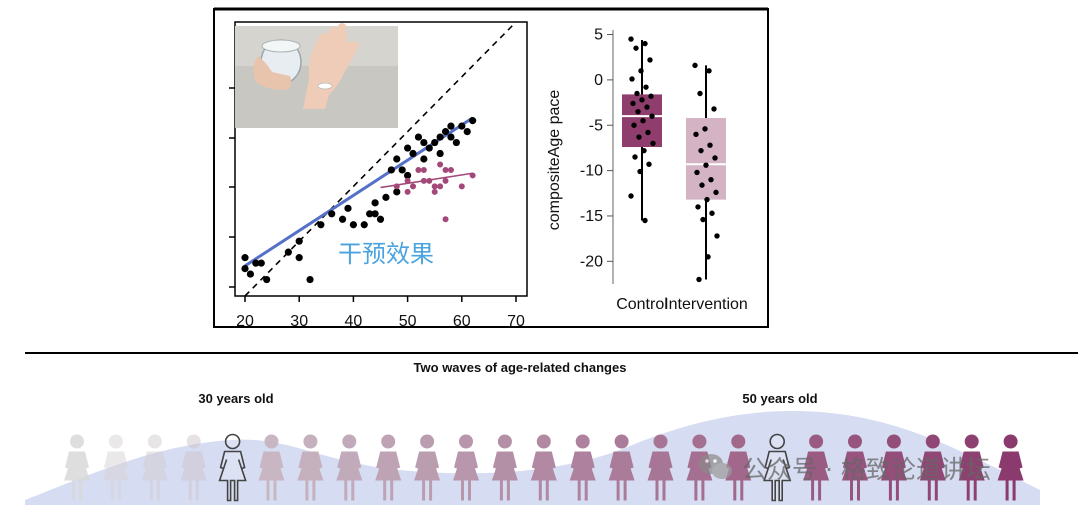 The height and width of the screenshot is (513, 1080). Describe the element at coordinates (520, 367) in the screenshot. I see `waves-title: Two waves of age-related changes` at that location.